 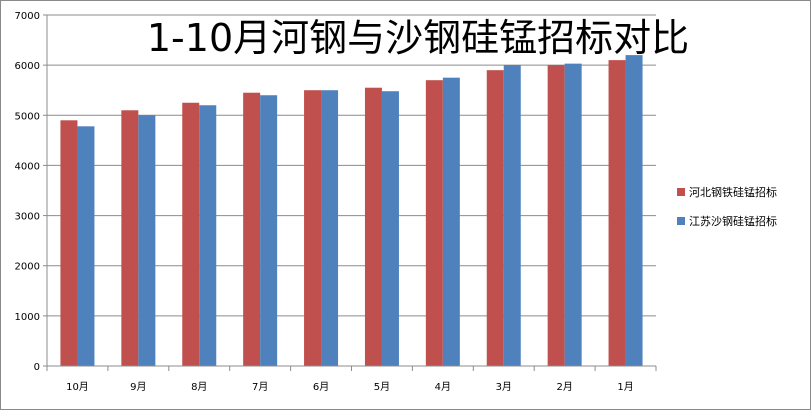 I want to click on legend-item-hebei: 河北钢铁硅锰招标, so click(x=727, y=192).